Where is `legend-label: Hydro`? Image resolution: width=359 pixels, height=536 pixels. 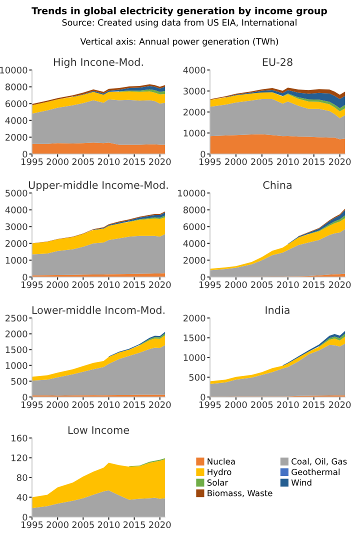
legend-label: Hydro is located at coordinates (220, 472).